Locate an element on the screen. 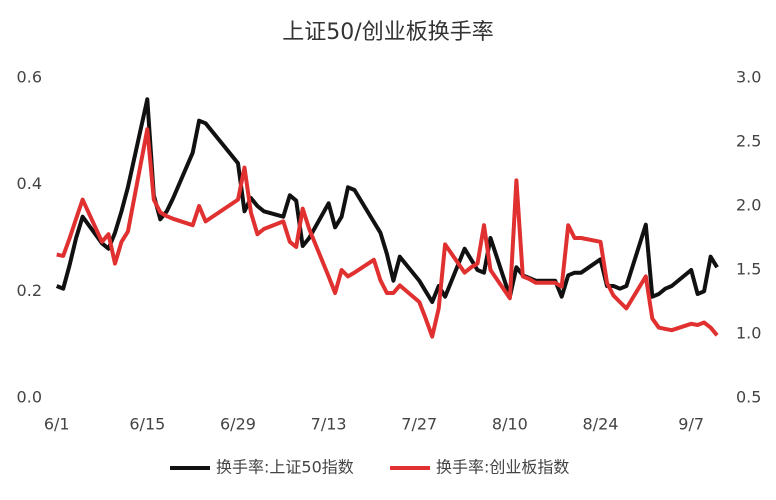  y2-tick-label: 2.0 is located at coordinates (748, 205).